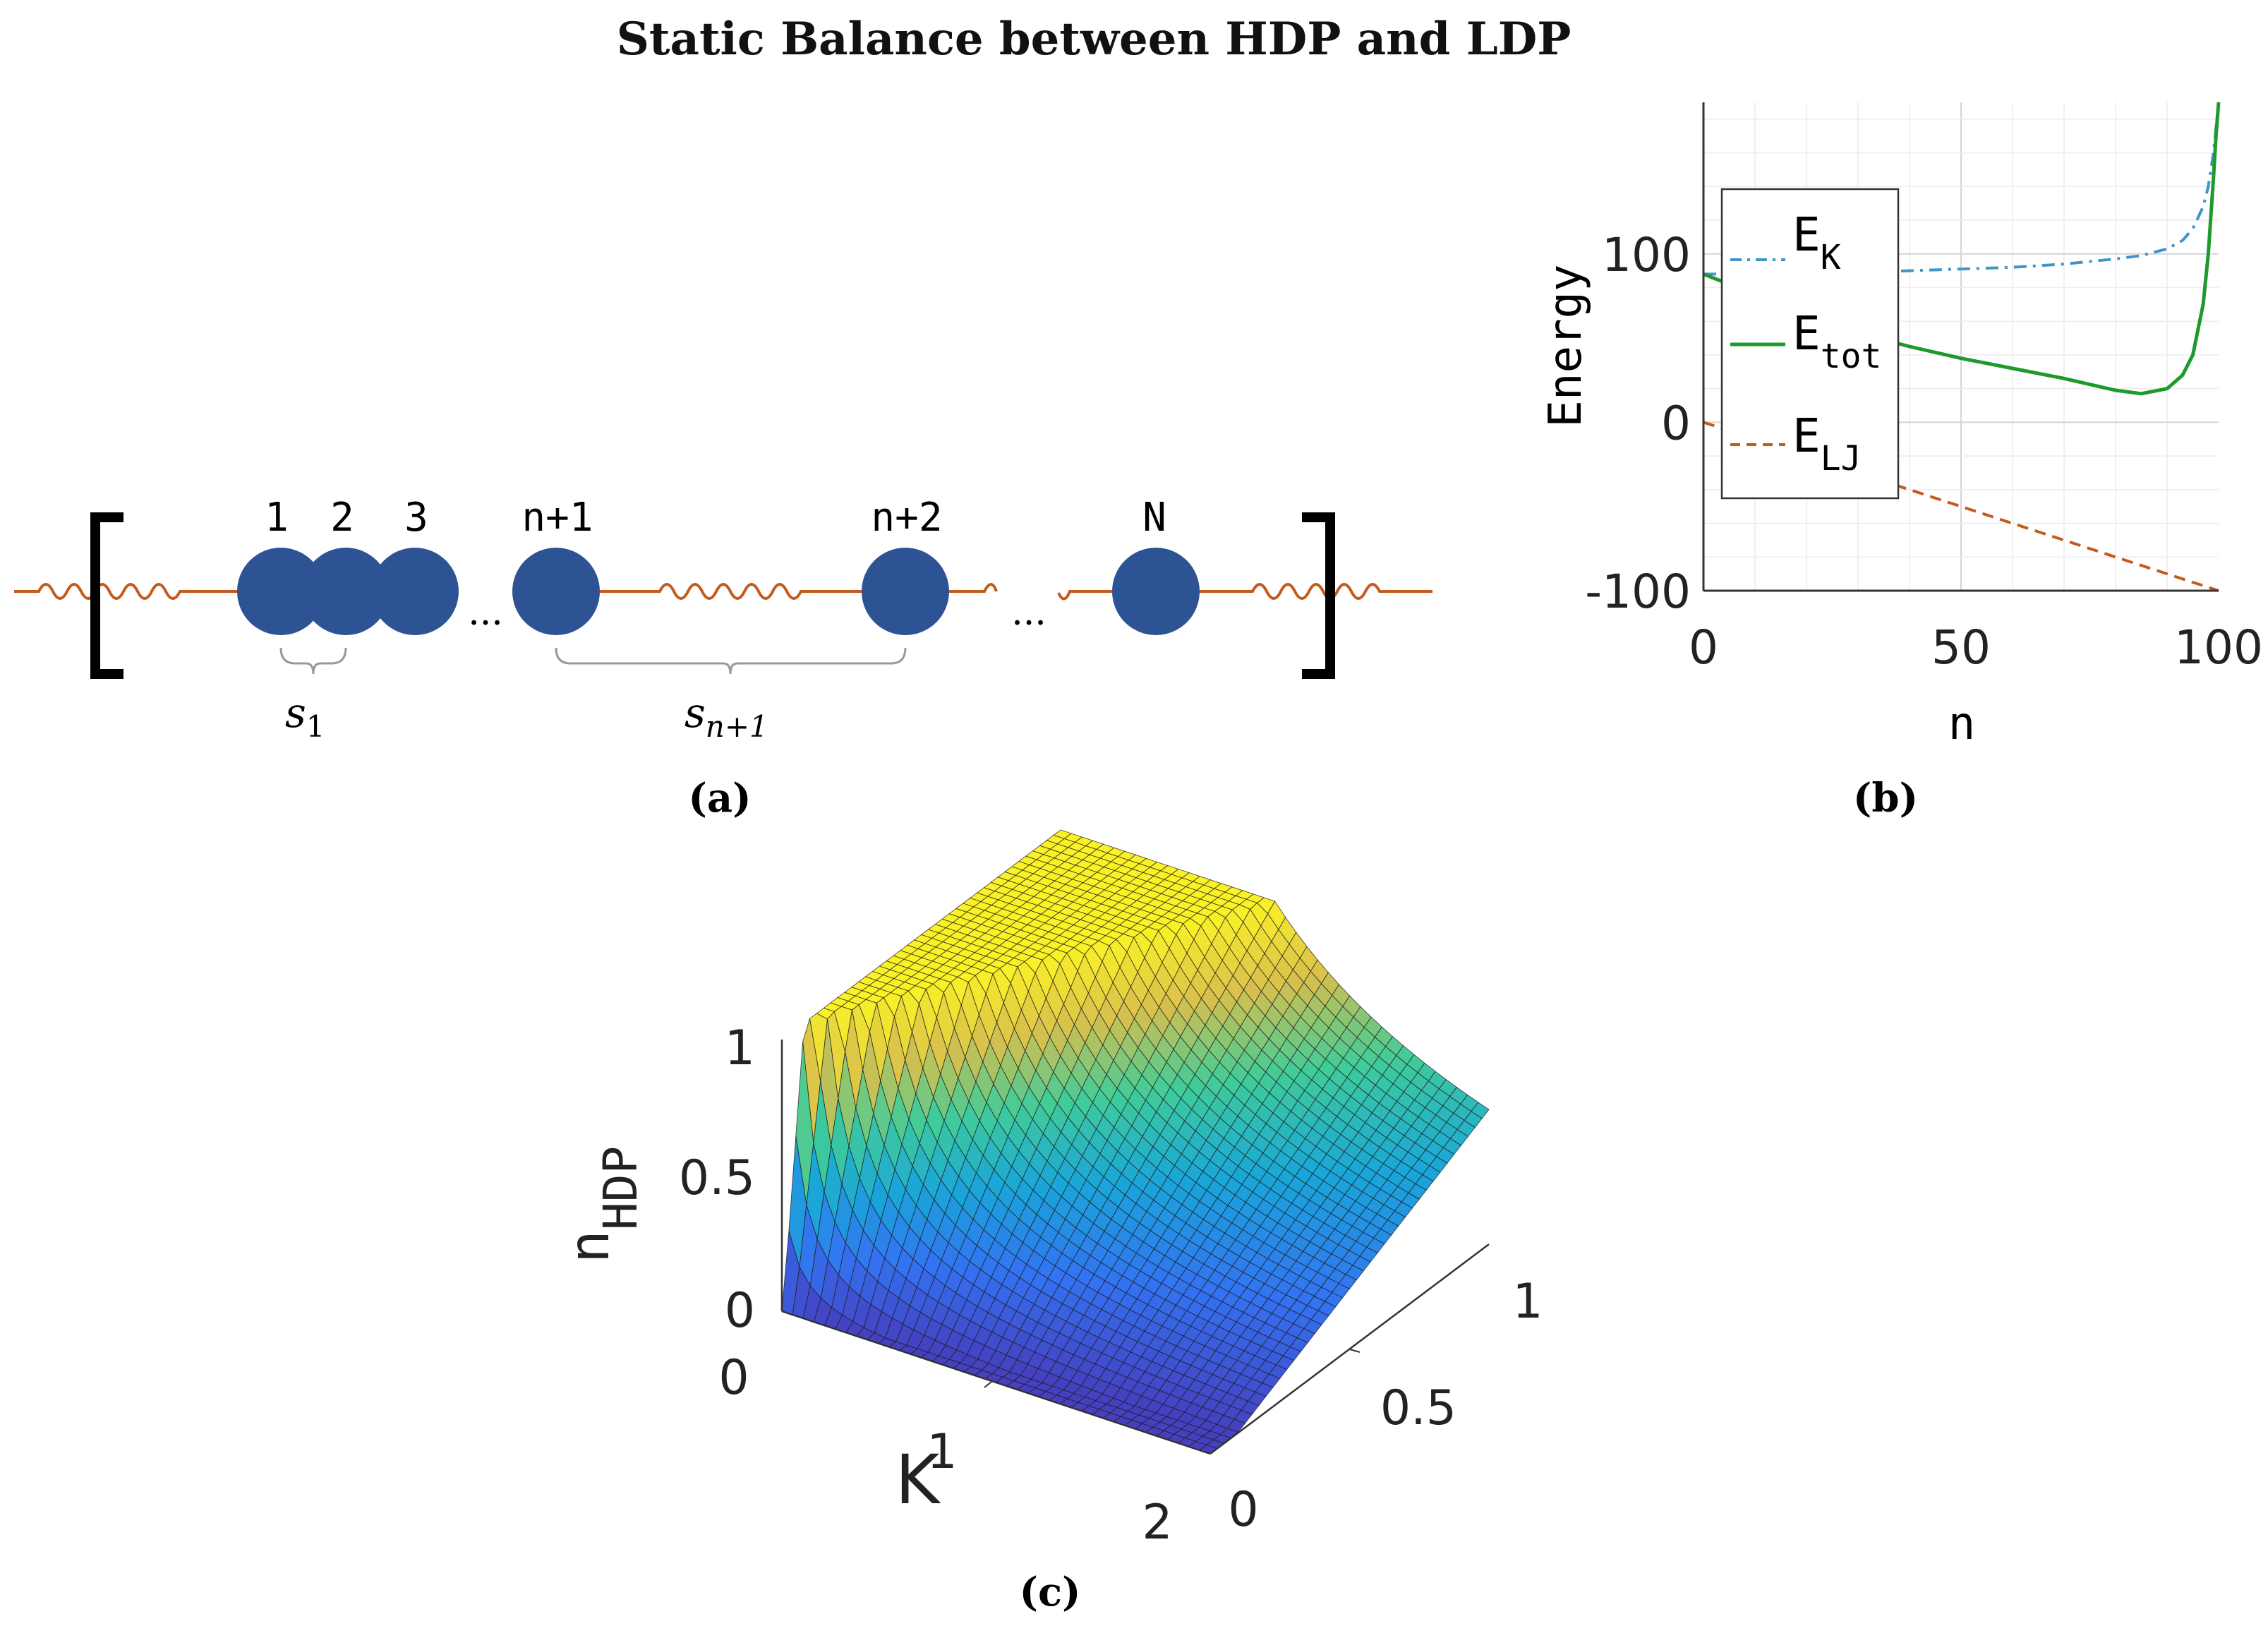 The image size is (2268, 1626). What do you see at coordinates (1962, 724) in the screenshot?
I see `x-axis-label: n` at bounding box center [1962, 724].